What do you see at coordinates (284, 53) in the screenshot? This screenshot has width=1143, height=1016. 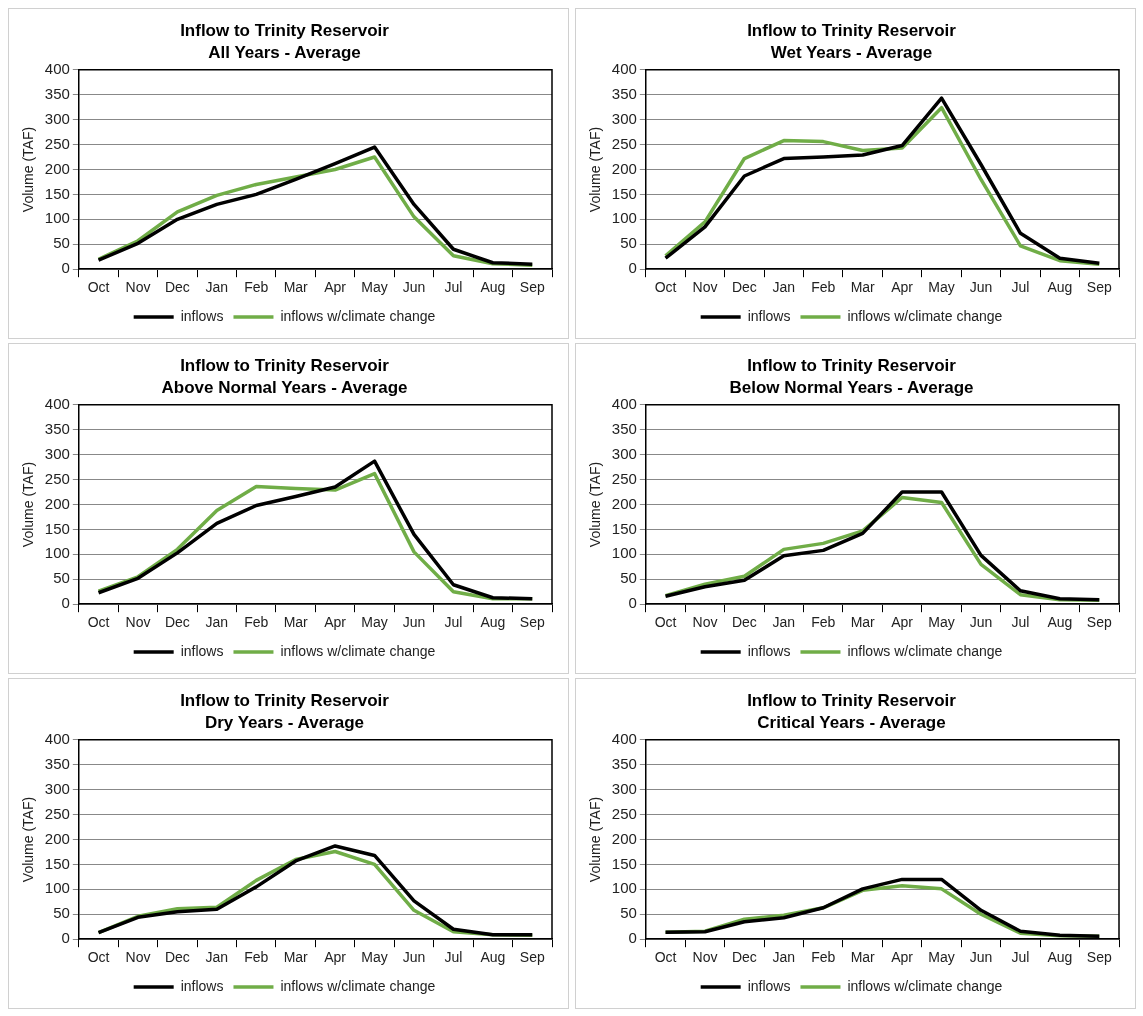 I see `chart-subtitle: All Years - Average` at bounding box center [284, 53].